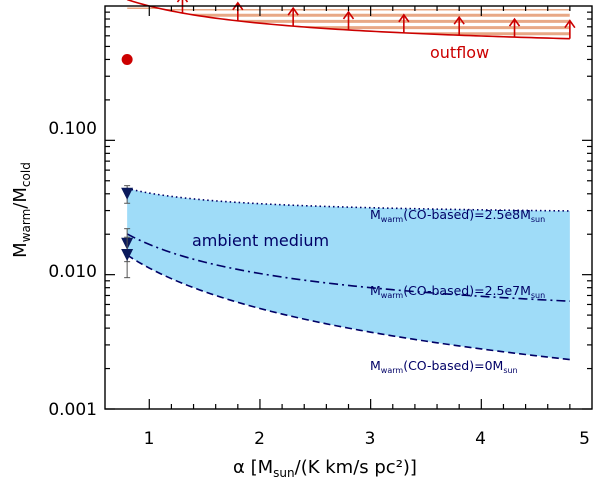  Describe the element at coordinates (348, 32) in the screenshot. I see `outflow-arrows` at that location.